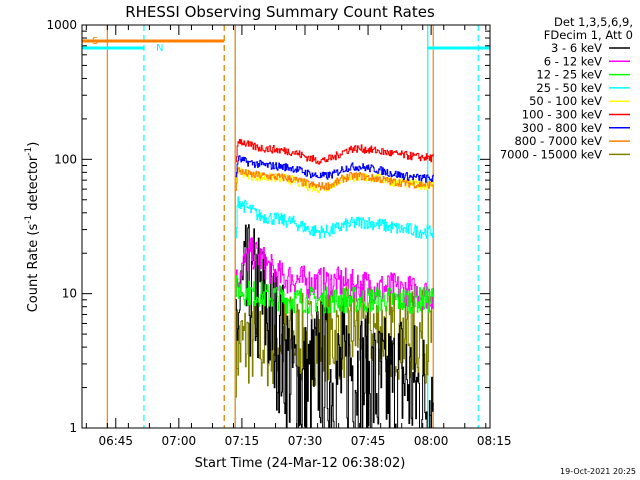  I want to click on x-tick-label-5: 08:00, so click(431, 441).